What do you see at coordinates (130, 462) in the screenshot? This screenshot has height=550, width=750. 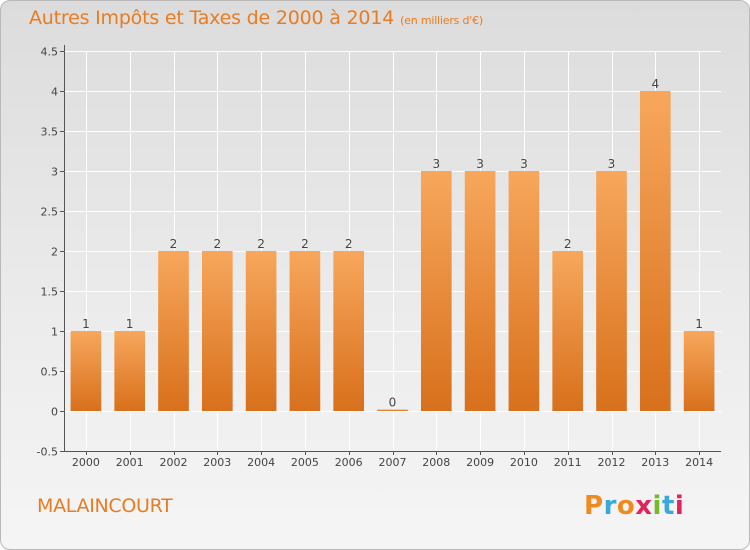 I see `x-tick-label: 2001` at bounding box center [130, 462].